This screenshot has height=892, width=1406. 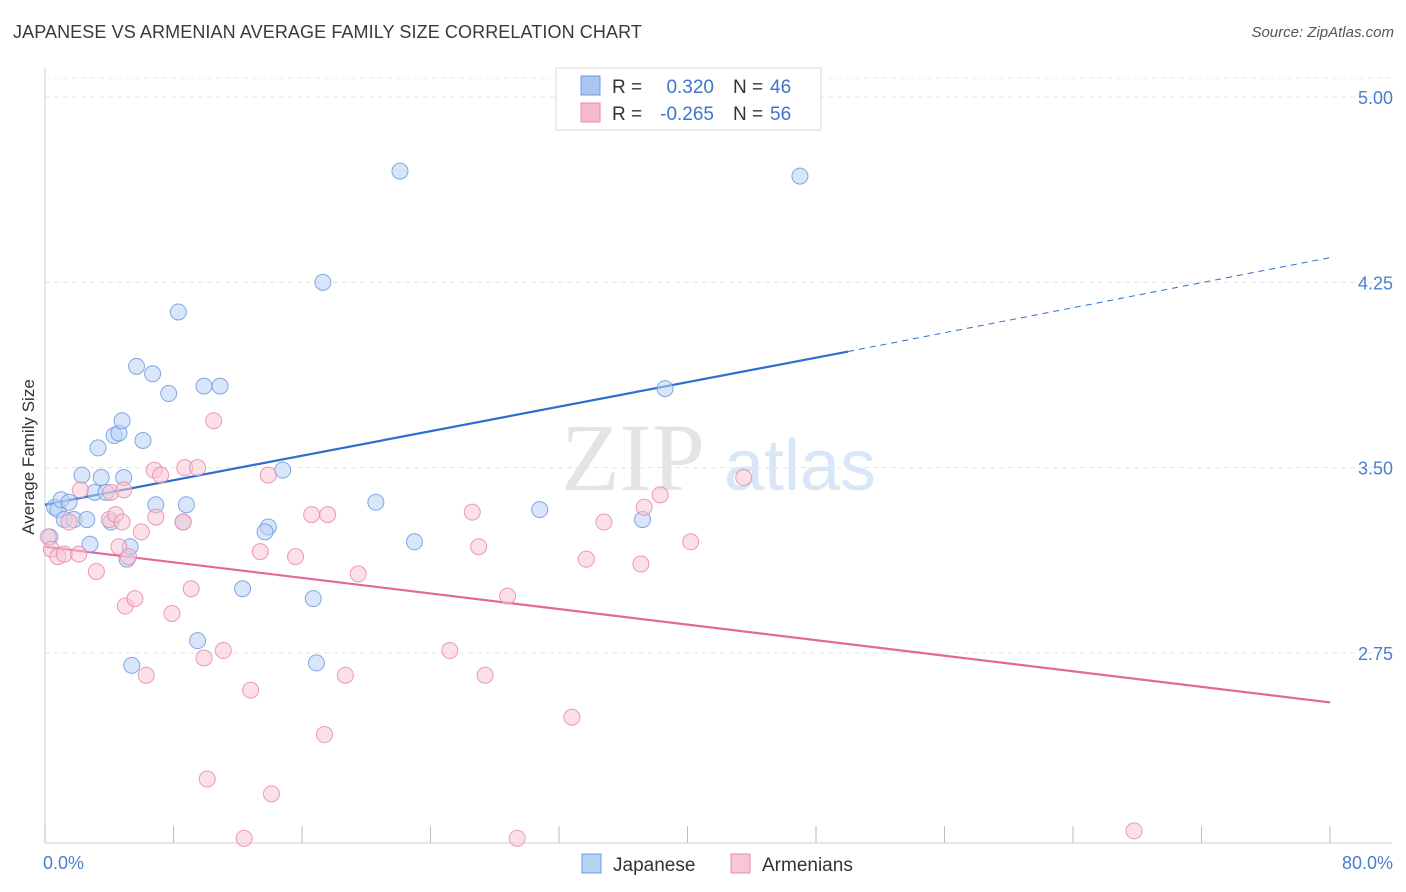 What do you see at coordinates (1375, 283) in the screenshot?
I see `y-tick-label-2: 4.25` at bounding box center [1375, 283].